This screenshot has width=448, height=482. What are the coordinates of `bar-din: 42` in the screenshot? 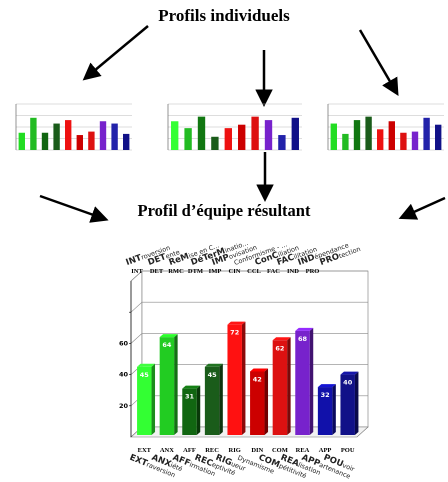 It's located at (259, 401).